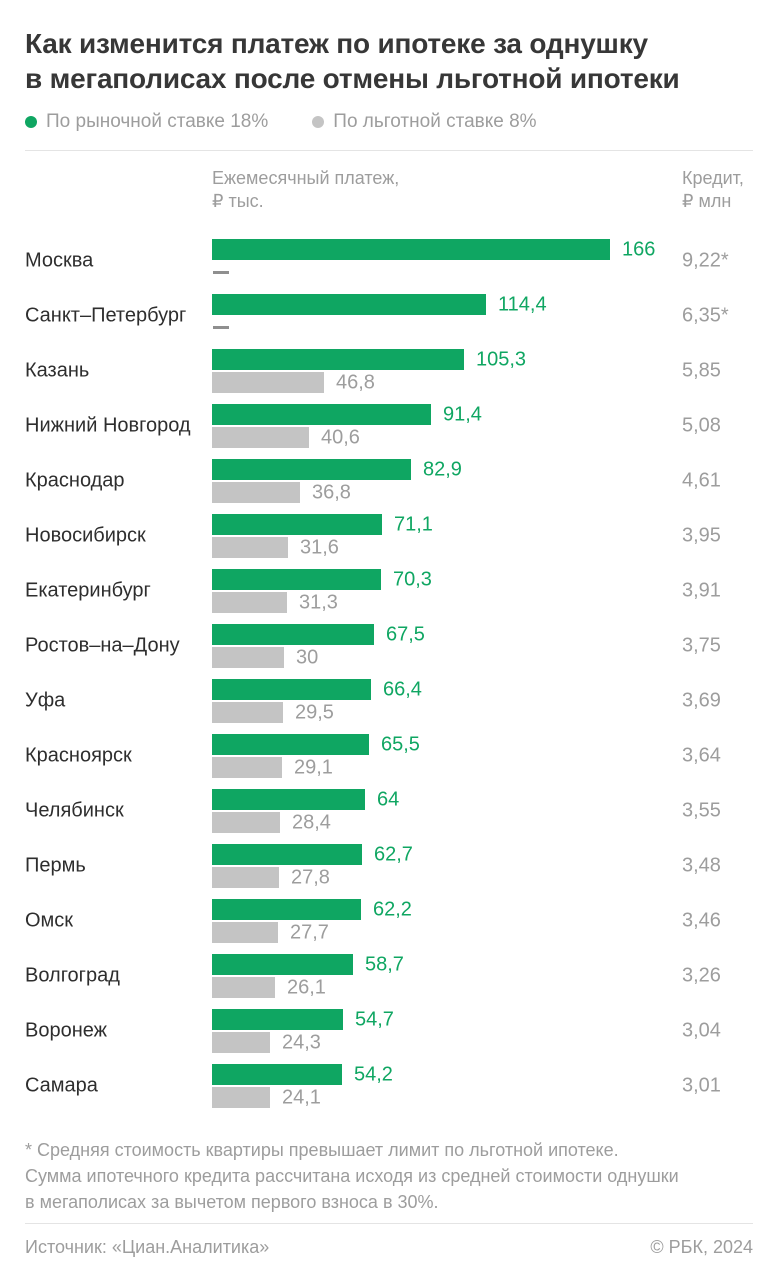 The image size is (778, 1280). I want to click on legend-item-market-rate: По рыночной ставке 18%, so click(146, 122).